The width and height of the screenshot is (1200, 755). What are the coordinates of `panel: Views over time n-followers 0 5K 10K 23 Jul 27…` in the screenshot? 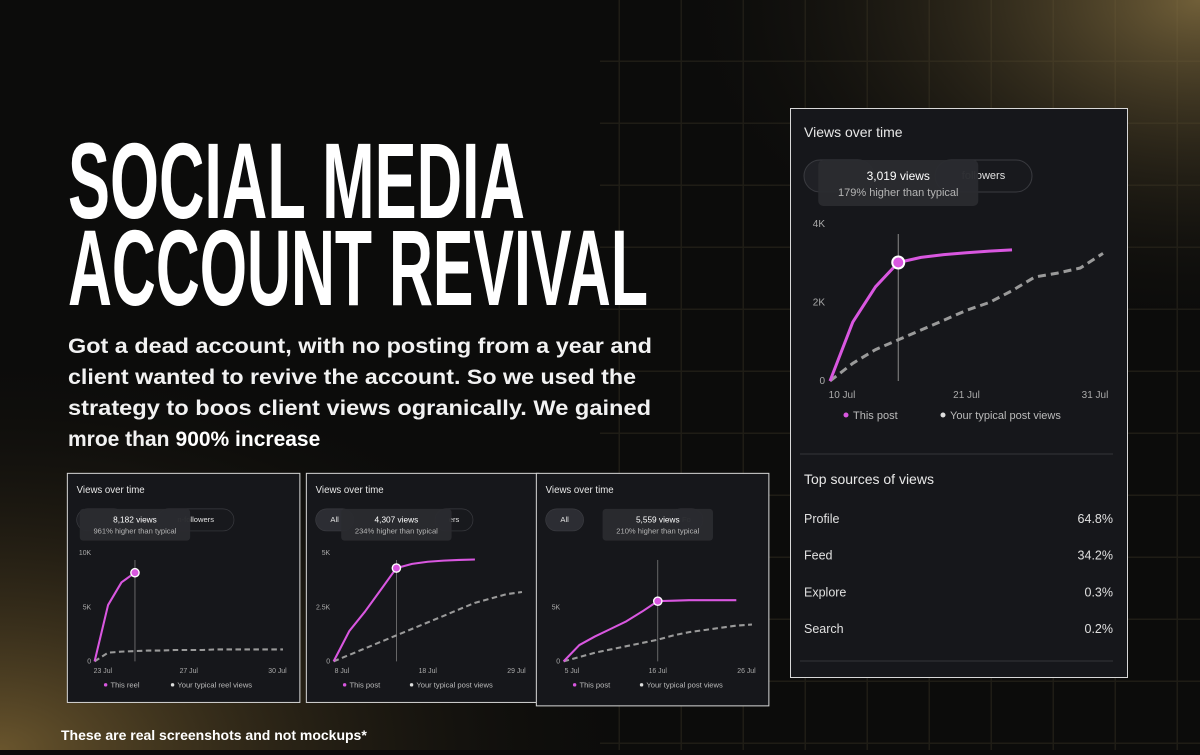 It's located at (183, 587).